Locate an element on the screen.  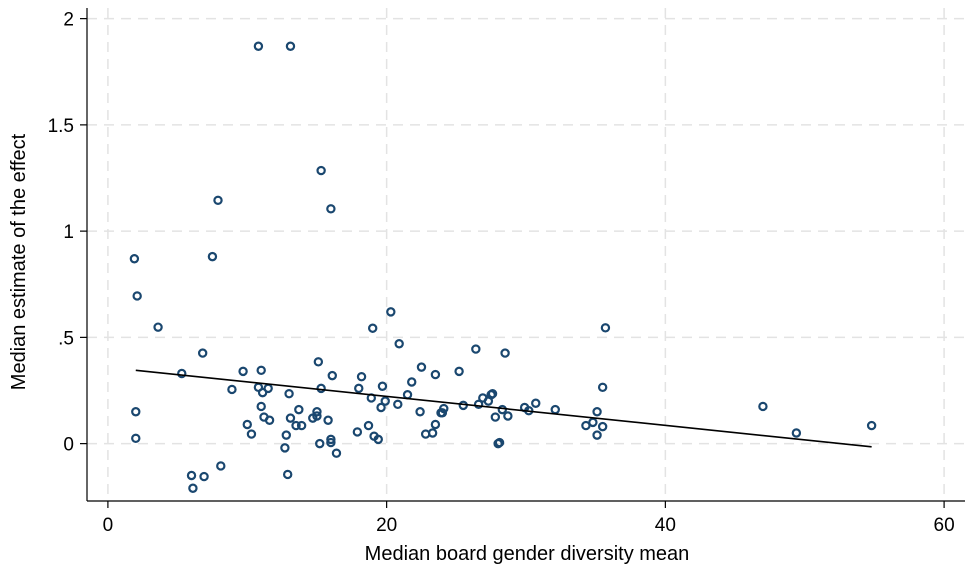
fit-line-group is located at coordinates (503, 408).